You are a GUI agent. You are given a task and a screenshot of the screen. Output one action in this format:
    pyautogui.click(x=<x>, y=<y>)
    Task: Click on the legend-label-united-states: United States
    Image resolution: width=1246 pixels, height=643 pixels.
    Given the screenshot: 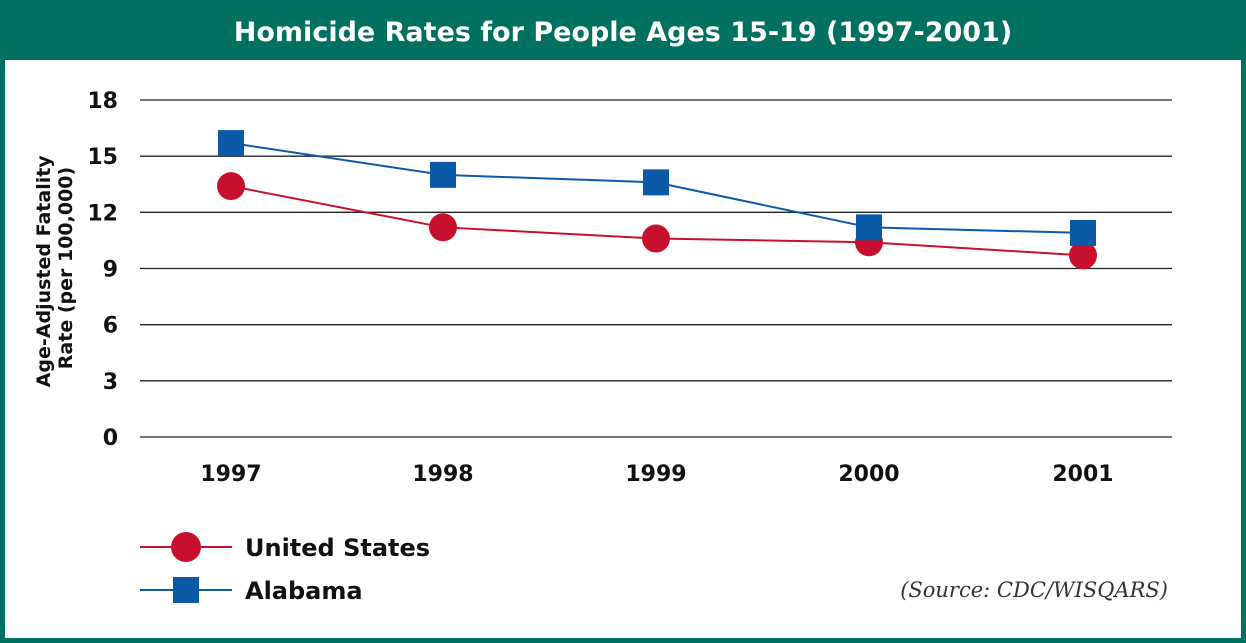 What is the action you would take?
    pyautogui.click(x=337, y=548)
    